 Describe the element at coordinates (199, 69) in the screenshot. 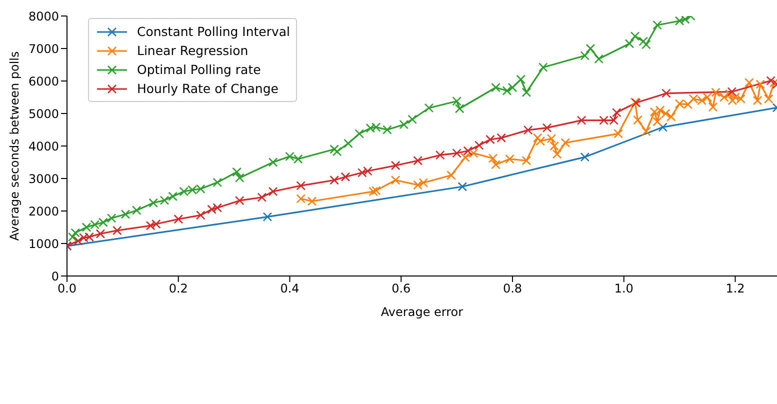

I see `legend-label: Optimal Polling rate` at that location.